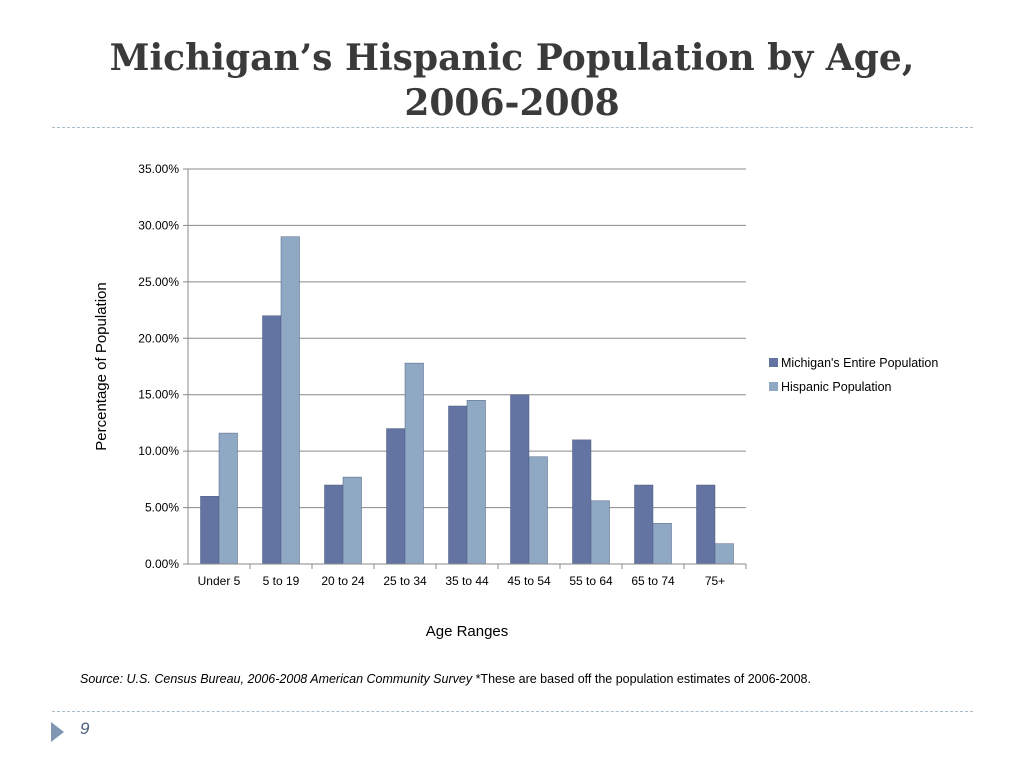 This screenshot has width=1024, height=768. I want to click on y-tick-label: 0.00%, so click(162, 564).